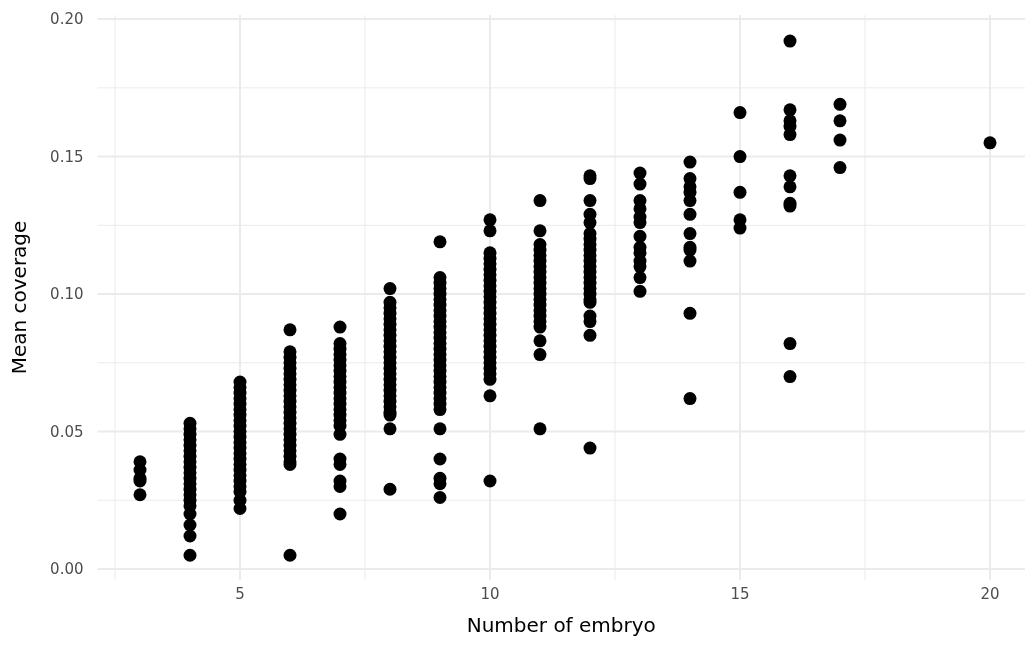  What do you see at coordinates (490, 594) in the screenshot?
I see `x-tick-label: 10` at bounding box center [490, 594].